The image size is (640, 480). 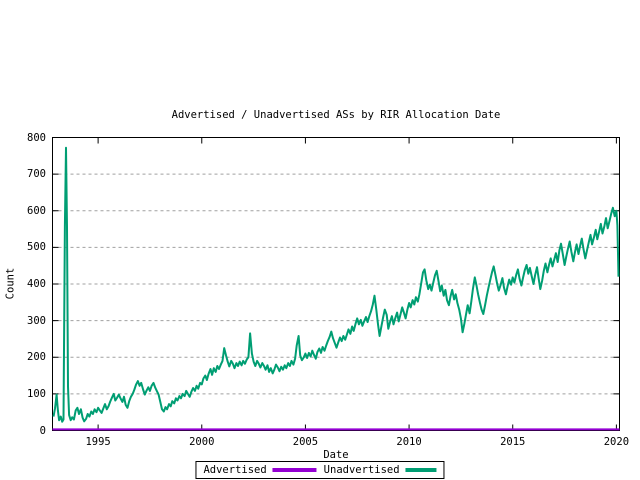 I want to click on x-tick-label: 2000, so click(x=202, y=442).